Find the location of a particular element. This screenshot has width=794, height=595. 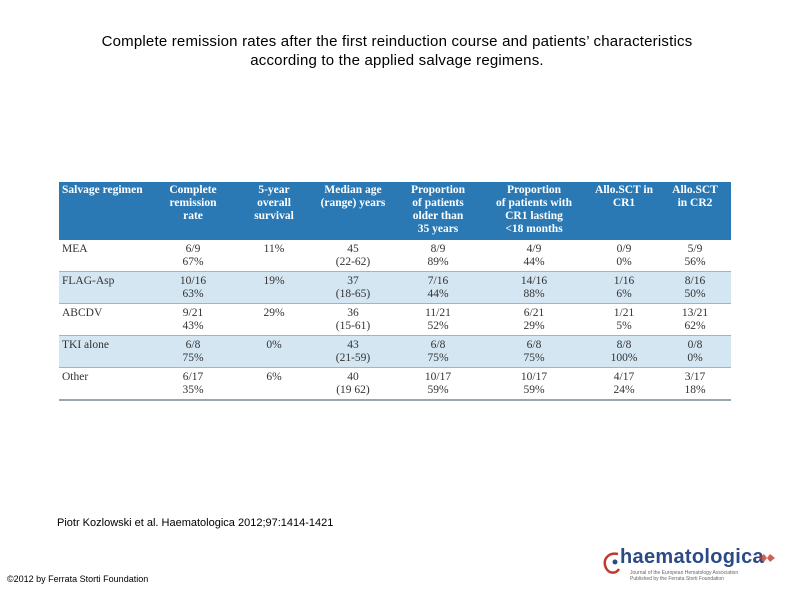

table-cell: 1/16 6% is located at coordinates (624, 287).